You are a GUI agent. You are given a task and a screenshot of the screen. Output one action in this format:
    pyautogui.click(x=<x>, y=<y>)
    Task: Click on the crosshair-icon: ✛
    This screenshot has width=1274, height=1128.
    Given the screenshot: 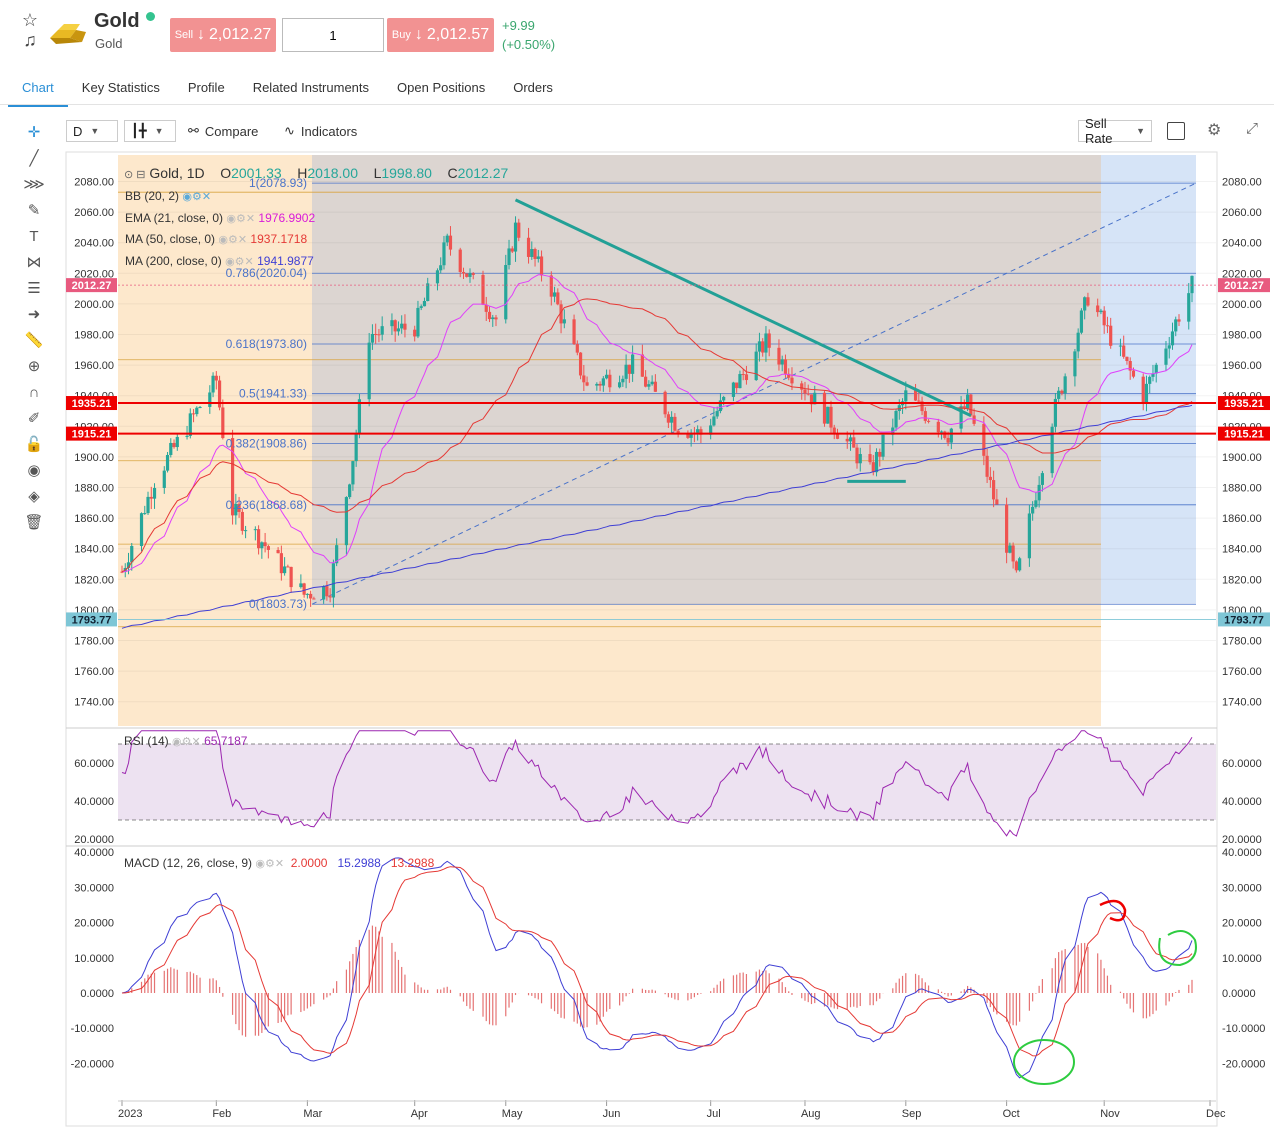 What is the action you would take?
    pyautogui.click(x=34, y=132)
    